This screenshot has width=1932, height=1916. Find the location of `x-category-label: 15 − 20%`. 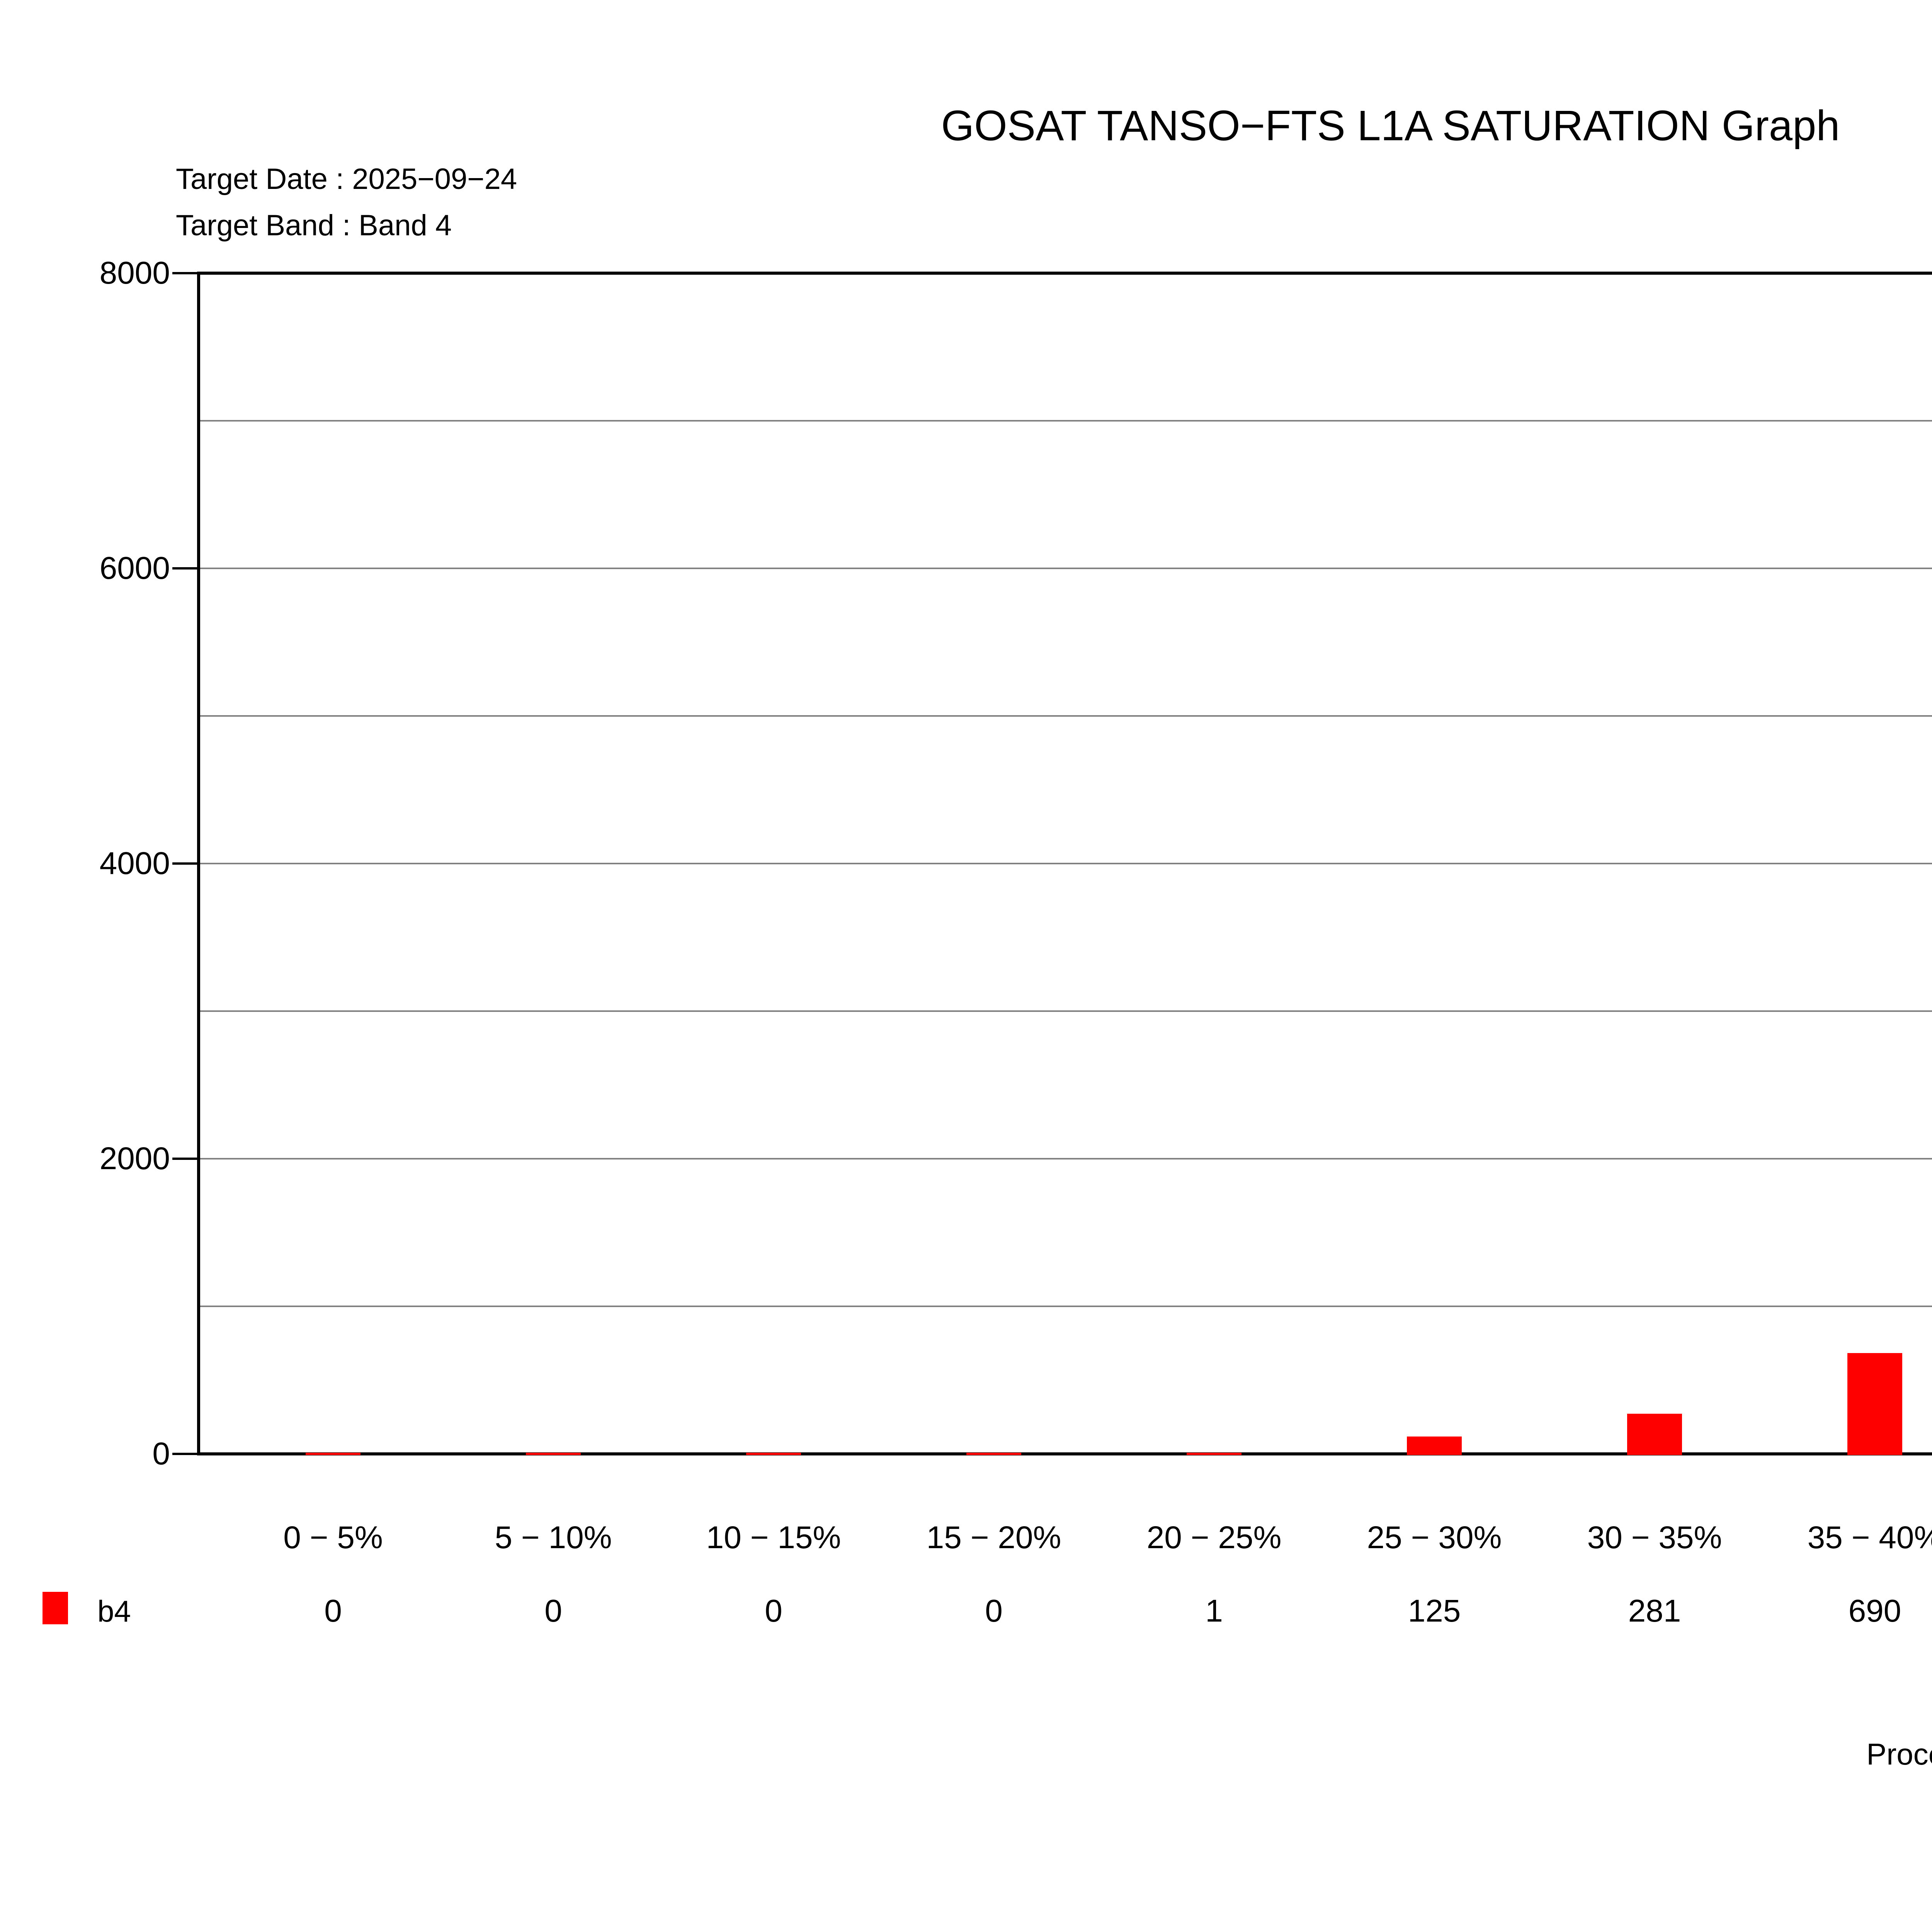

x-category-label: 15 − 20% is located at coordinates (993, 1537).